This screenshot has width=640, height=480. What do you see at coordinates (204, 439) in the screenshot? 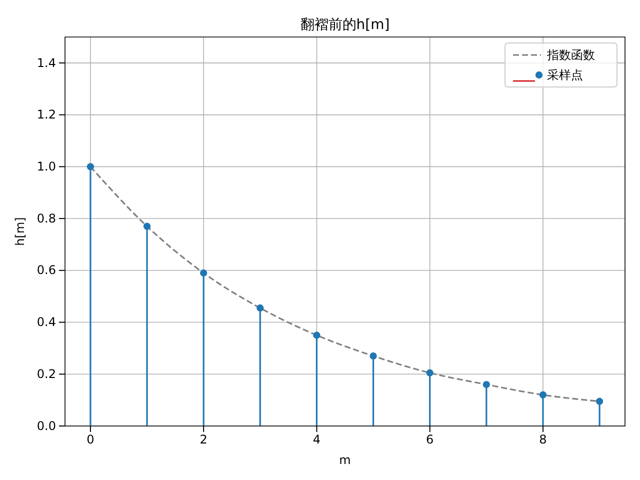
I see `x-tick-label: 2` at bounding box center [204, 439].